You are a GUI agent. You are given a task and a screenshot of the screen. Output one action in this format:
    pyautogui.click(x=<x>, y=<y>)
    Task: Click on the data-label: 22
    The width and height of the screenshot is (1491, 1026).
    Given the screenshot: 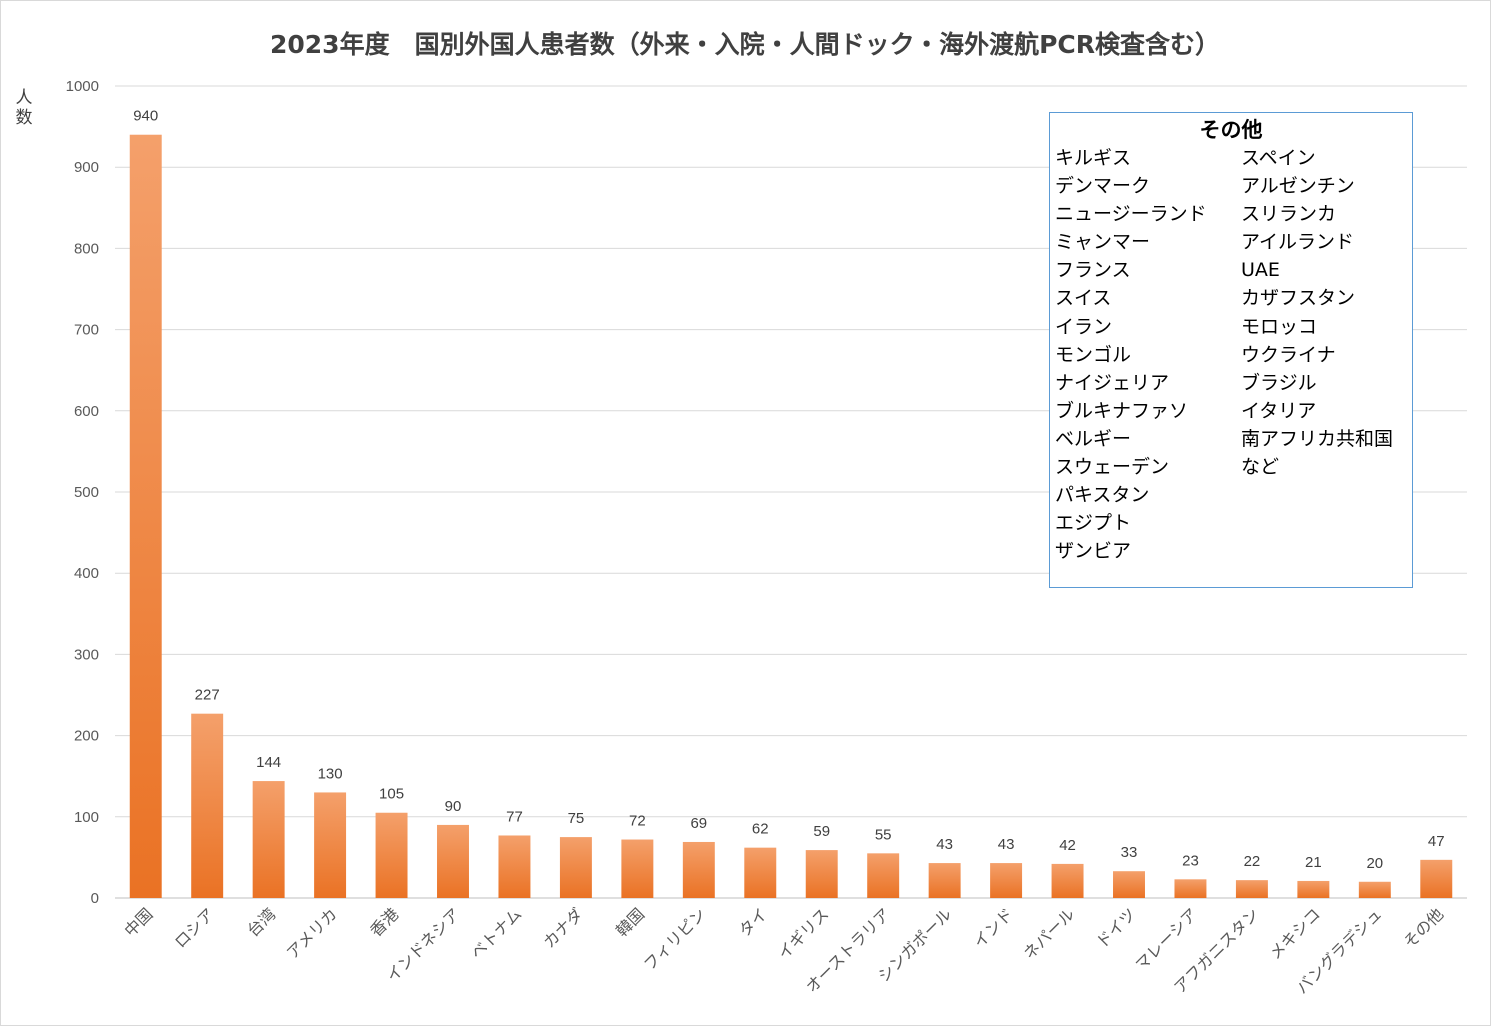 What is the action you would take?
    pyautogui.click(x=1252, y=861)
    